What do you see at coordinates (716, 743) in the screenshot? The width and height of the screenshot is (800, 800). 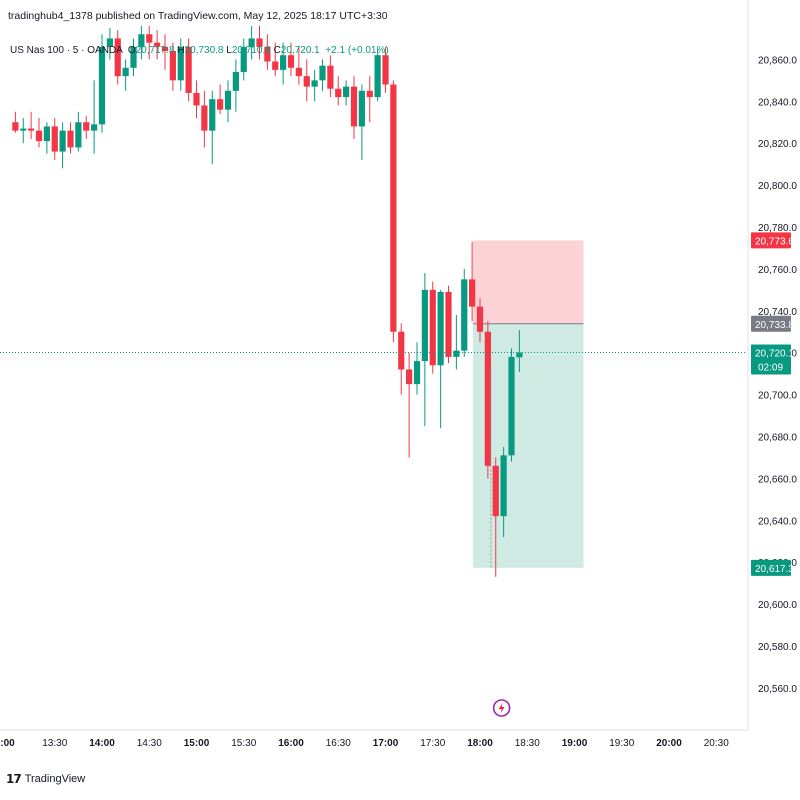 I see `time-tick-label: 20:30` at bounding box center [716, 743].